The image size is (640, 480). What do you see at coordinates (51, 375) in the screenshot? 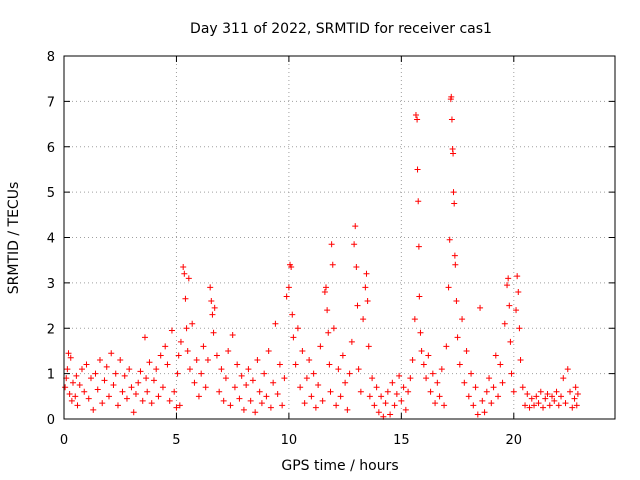
I see `y-tick-label: 1` at bounding box center [51, 375].